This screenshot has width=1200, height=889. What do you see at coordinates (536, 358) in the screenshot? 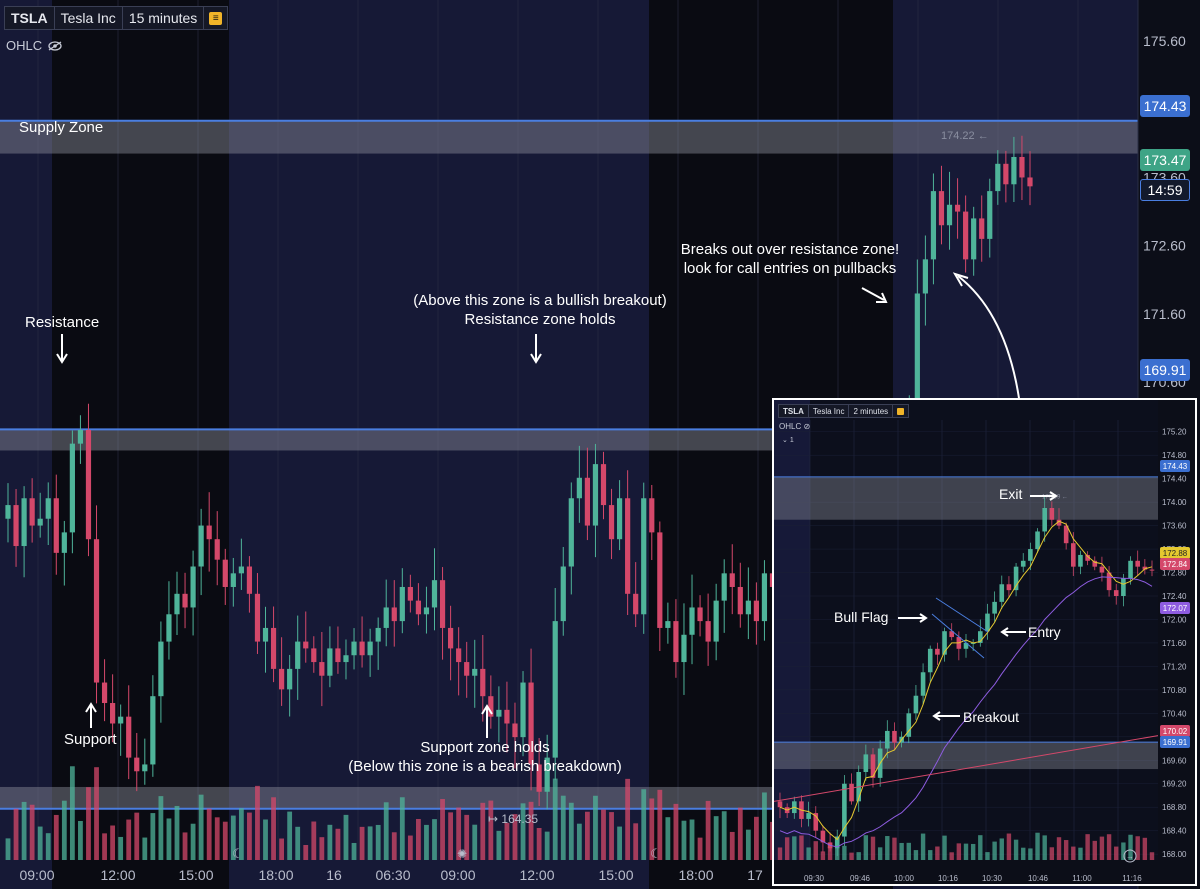
I see `resistance-holds-arrow-head` at bounding box center [536, 358].